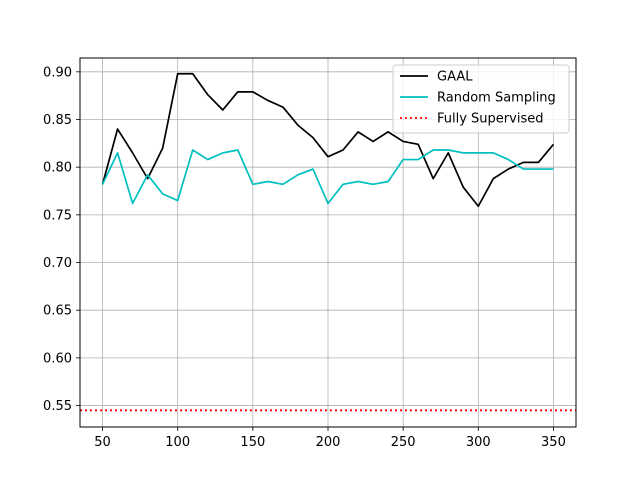 This screenshot has width=640, height=480. I want to click on x-tick-label: 250, so click(403, 442).